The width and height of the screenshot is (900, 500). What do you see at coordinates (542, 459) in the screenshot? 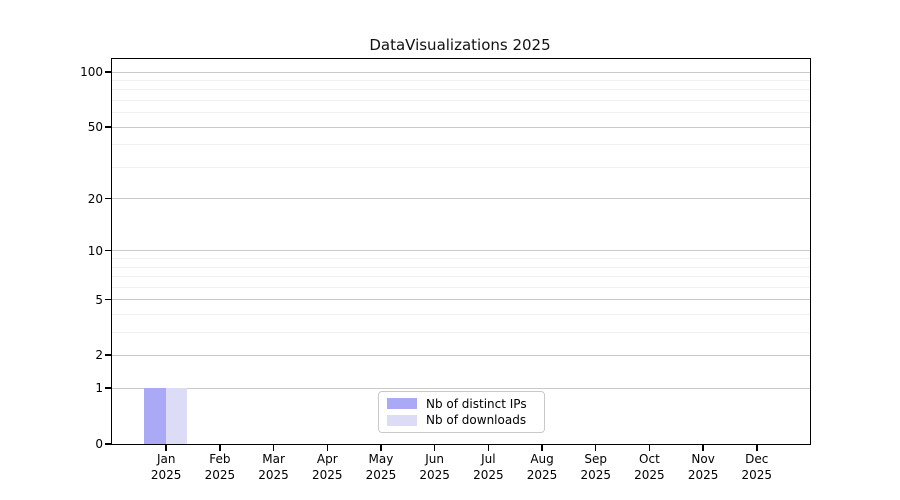
I see `x-tick-month: Aug` at bounding box center [542, 459].